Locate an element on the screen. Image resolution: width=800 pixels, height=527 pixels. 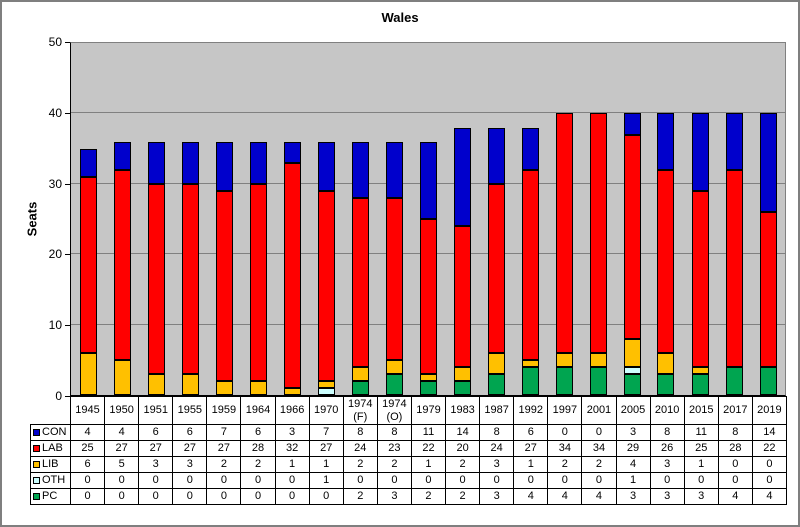
table-cell: 24 is located at coordinates (360, 448).